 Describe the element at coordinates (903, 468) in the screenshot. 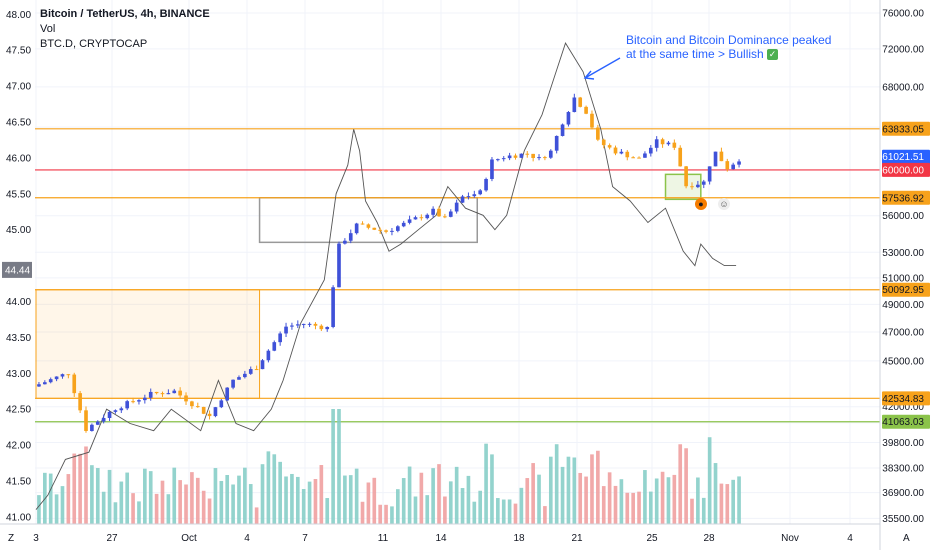

I see `right-tick-label: 38300.00` at that location.